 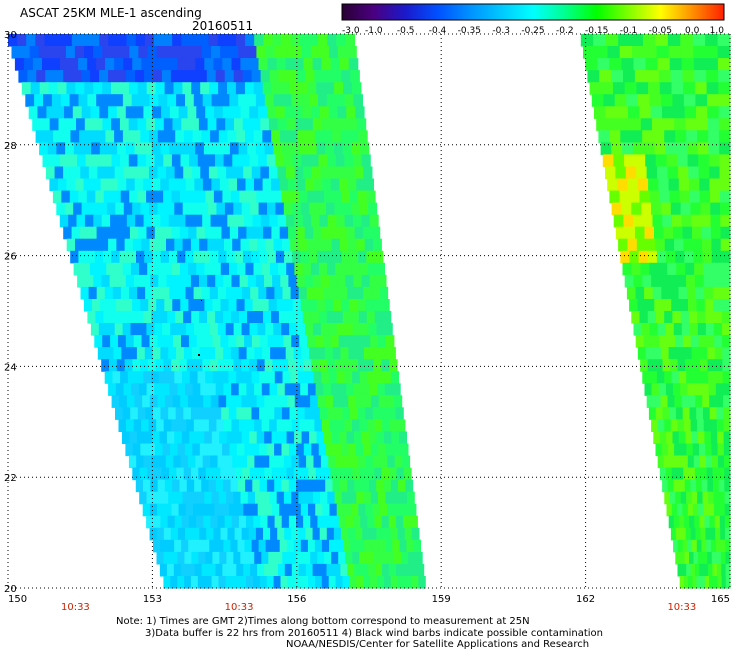 I want to click on colorbar-label: -0.5, so click(x=406, y=31).